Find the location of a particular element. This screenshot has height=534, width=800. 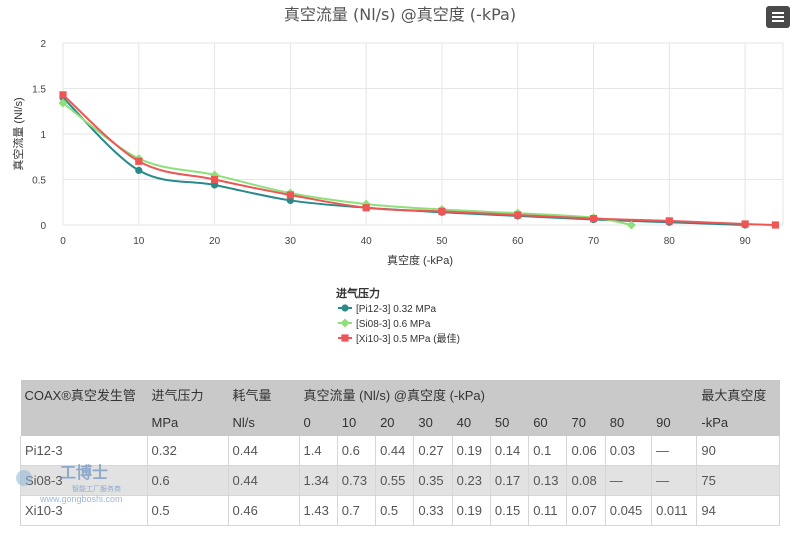

legend-item: [Si08-3] 0.6 MPa is located at coordinates (384, 324).